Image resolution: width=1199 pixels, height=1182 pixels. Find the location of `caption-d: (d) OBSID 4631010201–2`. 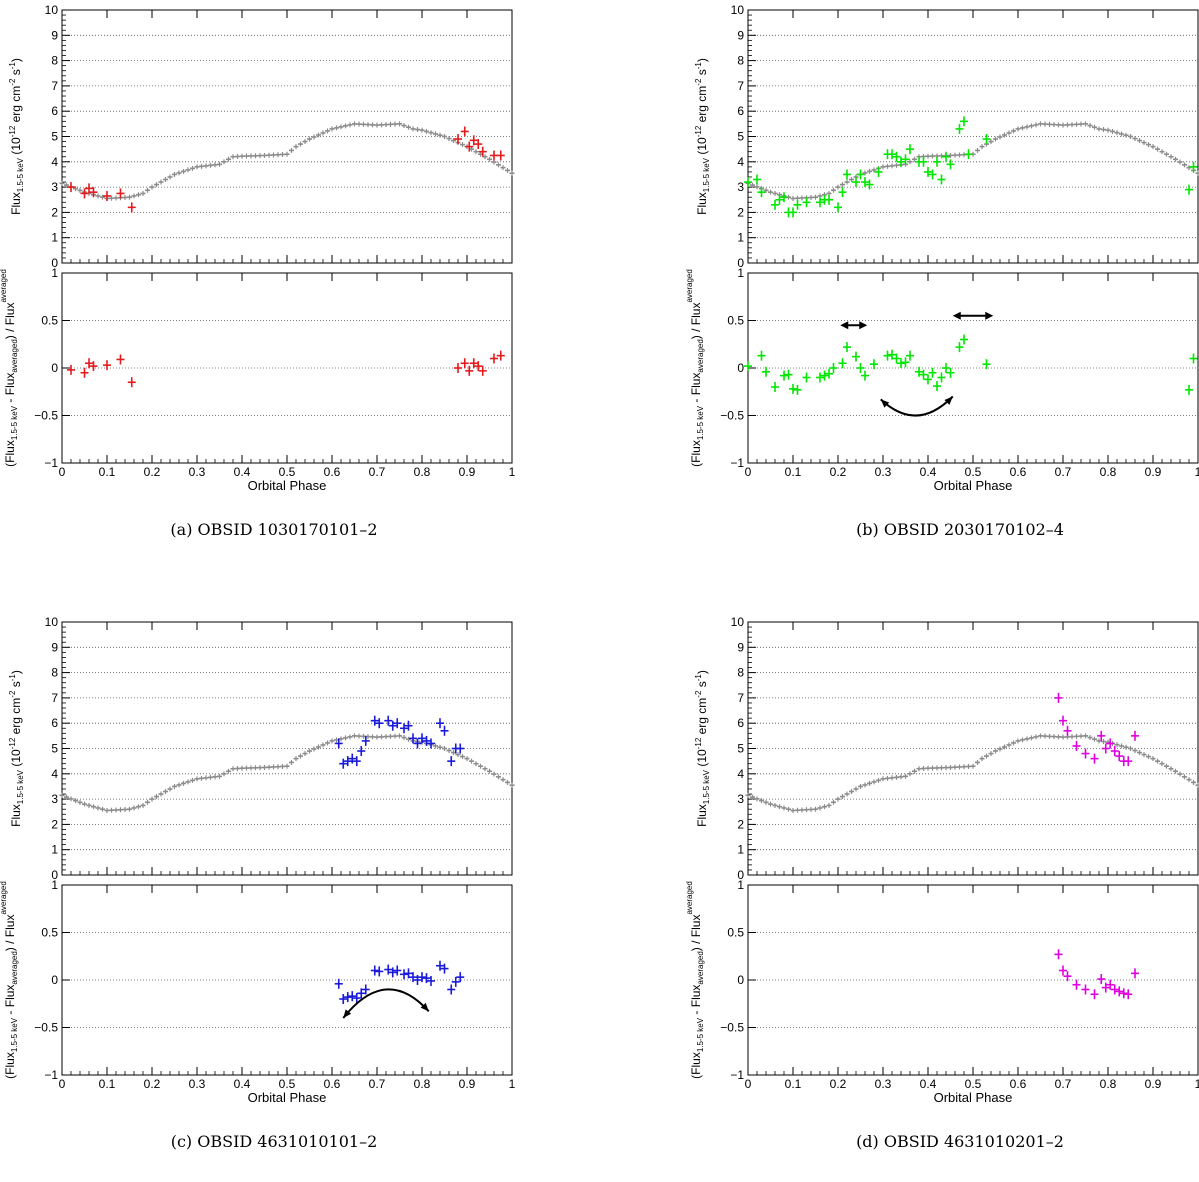

caption-d: (d) OBSID 4631010201–2 is located at coordinates (960, 1141).